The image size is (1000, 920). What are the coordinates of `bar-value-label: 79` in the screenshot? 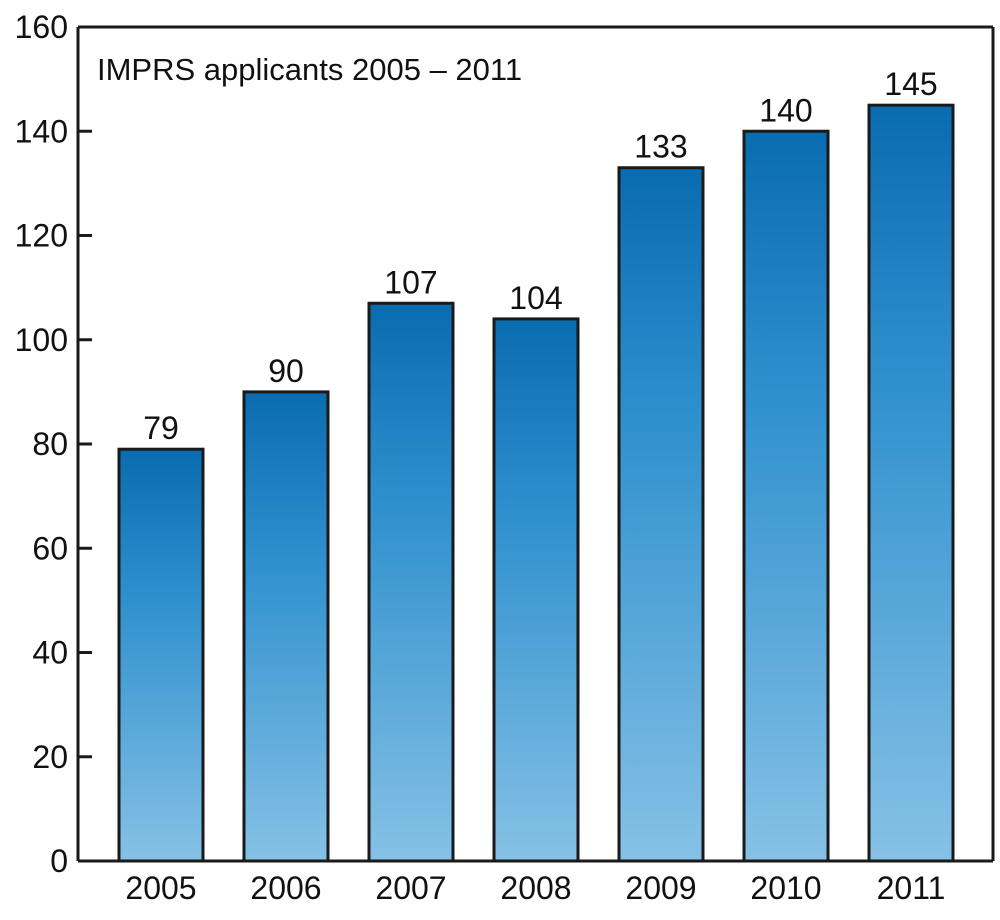 It's located at (161, 428).